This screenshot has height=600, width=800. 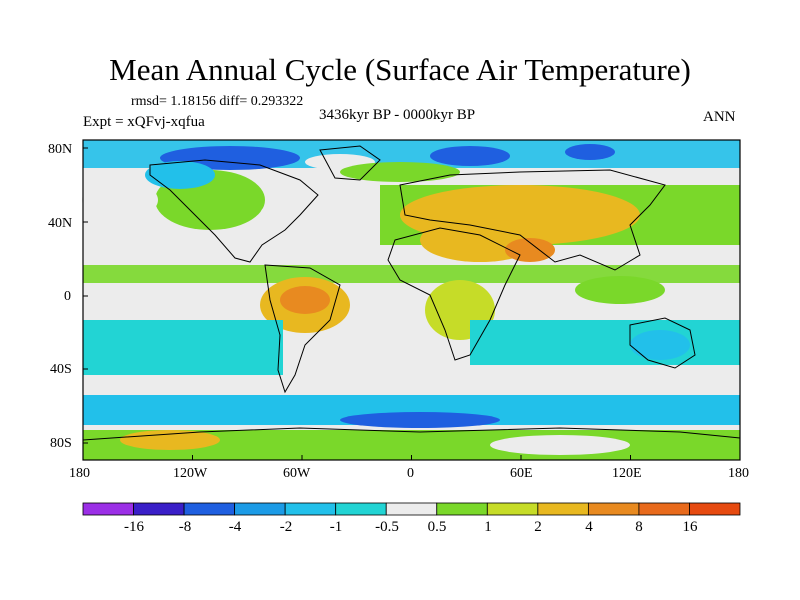 What do you see at coordinates (297, 473) in the screenshot?
I see `x-tick-label-60w: 60W` at bounding box center [297, 473].